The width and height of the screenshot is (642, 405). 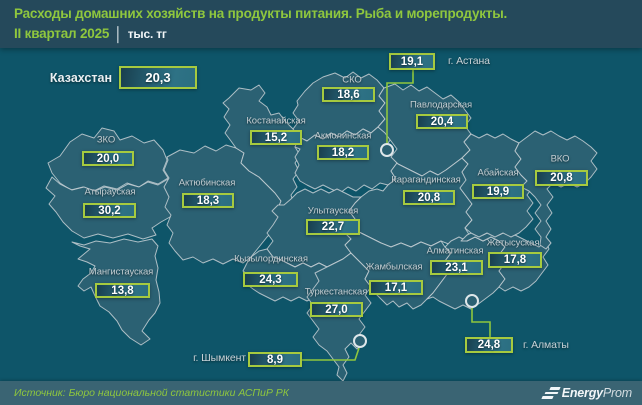 I want to click on region-label-abay: Абайская, so click(x=498, y=173).